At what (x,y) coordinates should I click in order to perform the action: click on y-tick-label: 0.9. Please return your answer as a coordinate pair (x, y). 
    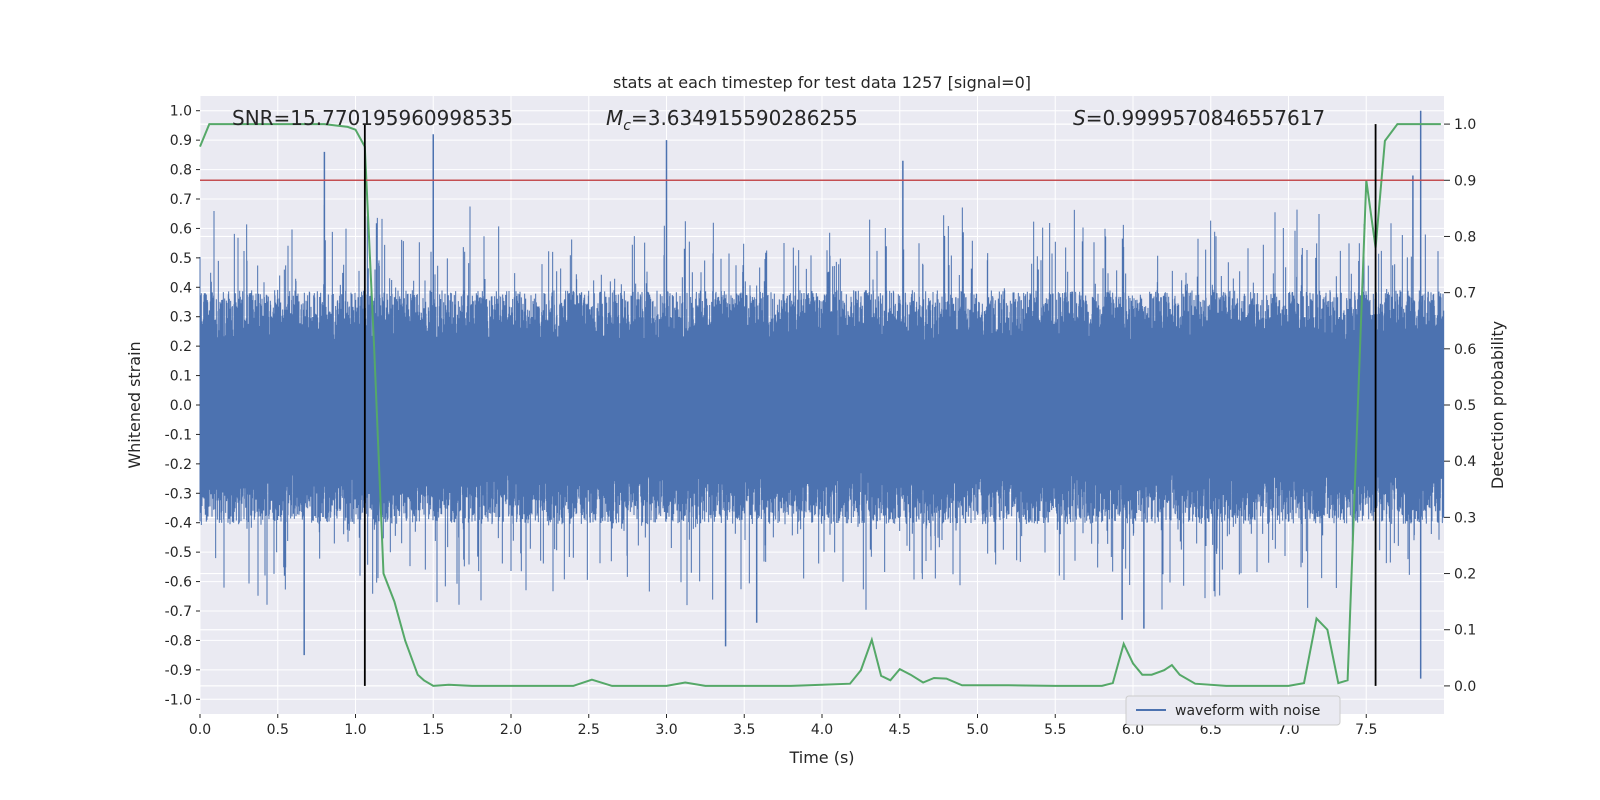
    Looking at the image, I should click on (181, 141).